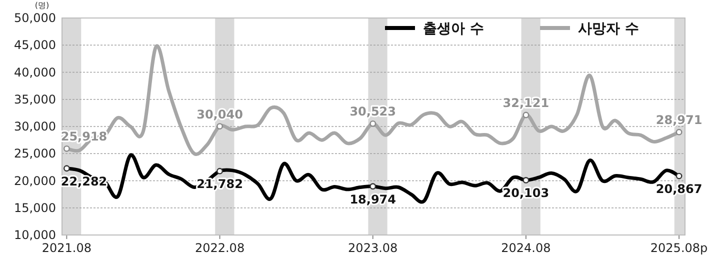 Image resolution: width=710 pixels, height=263 pixels. What do you see at coordinates (219, 248) in the screenshot?
I see `x-tick-label: 2022.08` at bounding box center [219, 248].